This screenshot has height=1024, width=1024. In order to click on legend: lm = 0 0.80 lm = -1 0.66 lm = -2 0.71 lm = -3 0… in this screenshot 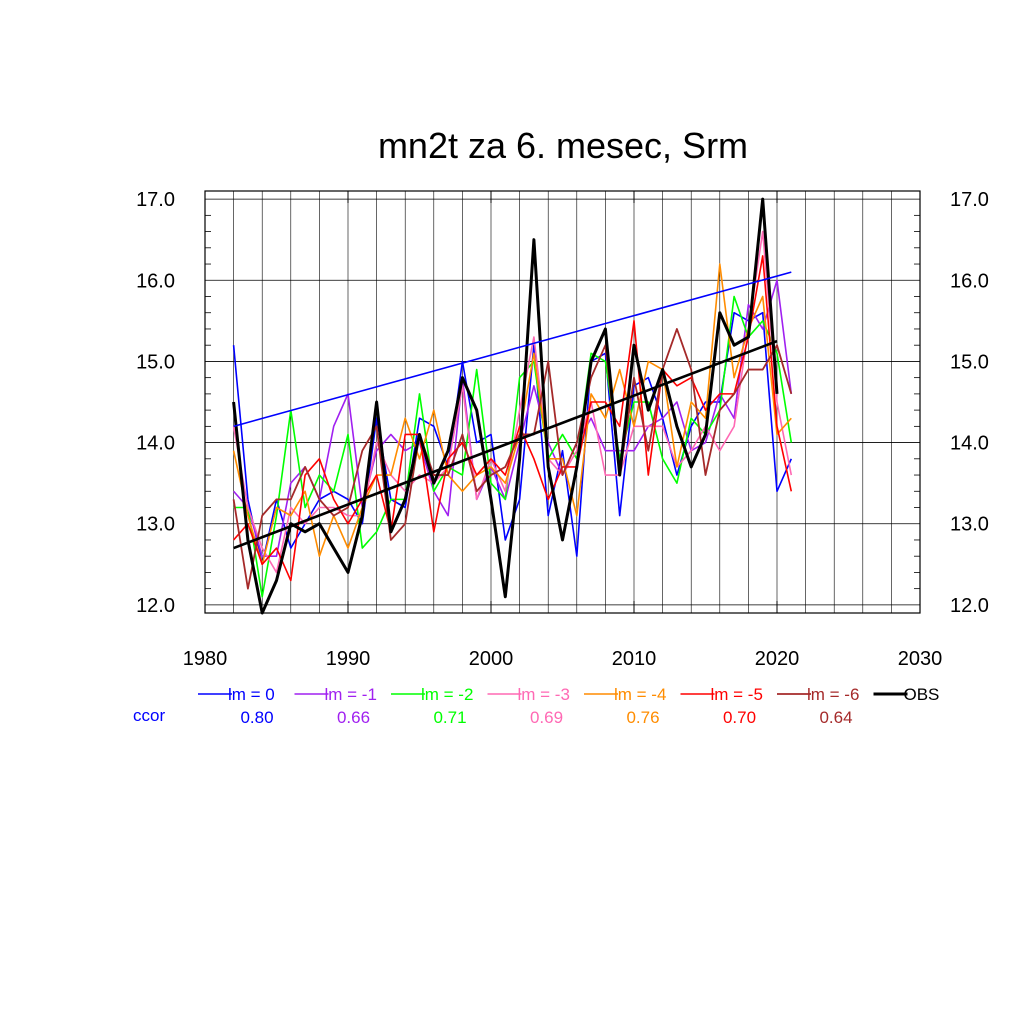, I will do `click(536, 706)`.